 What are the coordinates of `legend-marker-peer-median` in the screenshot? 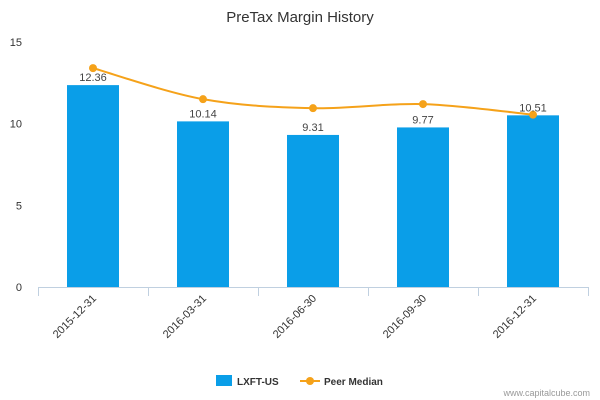 It's located at (310, 381).